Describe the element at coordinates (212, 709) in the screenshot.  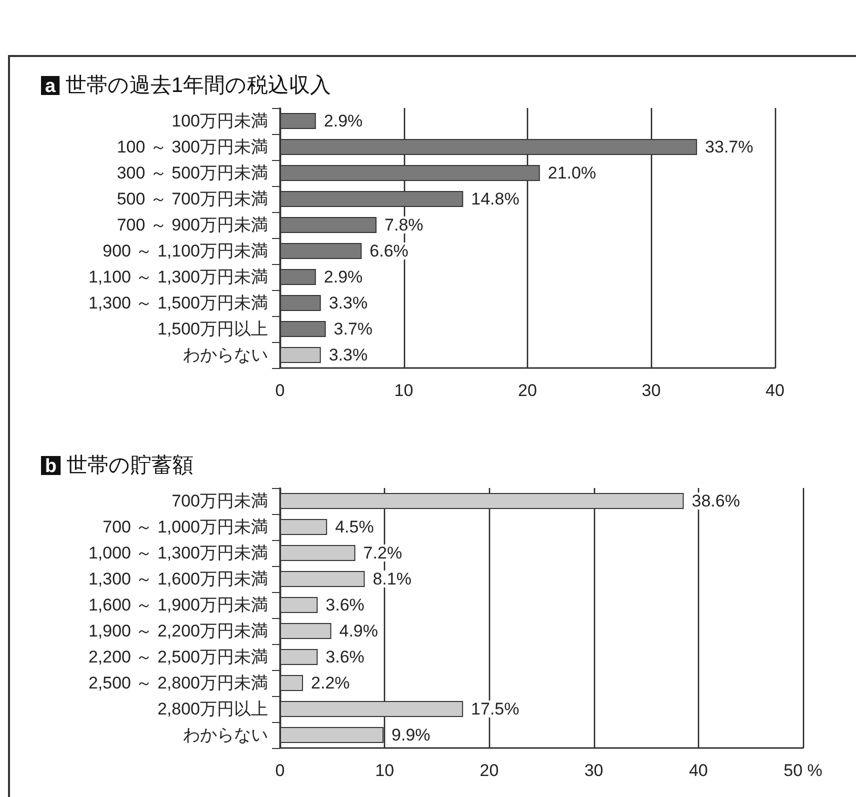
I see `y-tick-label: 2,800万円以上` at that location.